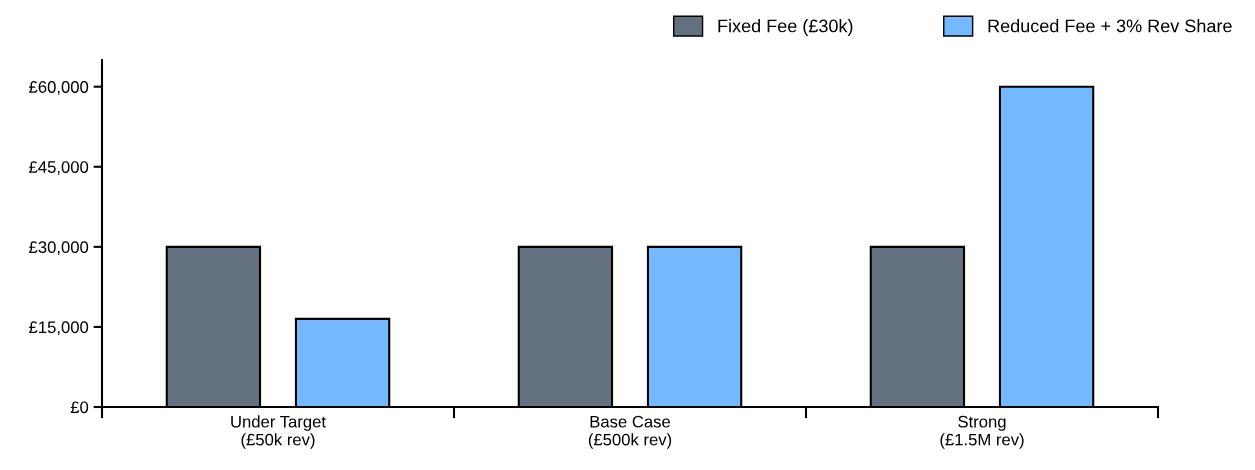 The image size is (1255, 470). What do you see at coordinates (59, 248) in the screenshot?
I see `y-tick-label: £30,000` at bounding box center [59, 248].